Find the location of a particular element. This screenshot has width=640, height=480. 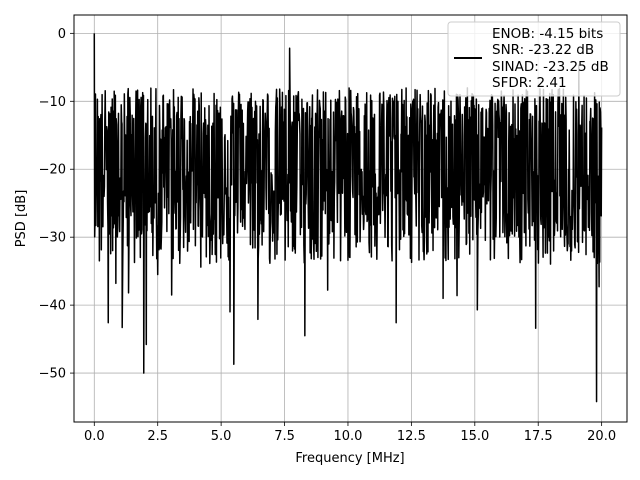

x-tick-label: 20.0 is located at coordinates (601, 436).